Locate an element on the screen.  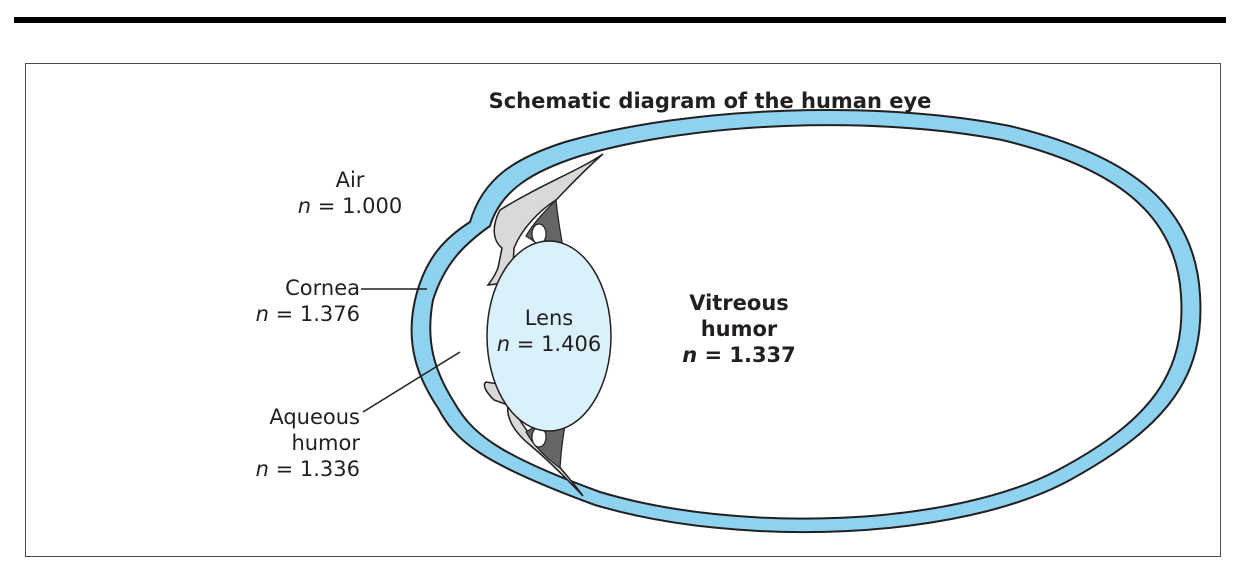
air-index: n = 1.000 is located at coordinates (350, 206).